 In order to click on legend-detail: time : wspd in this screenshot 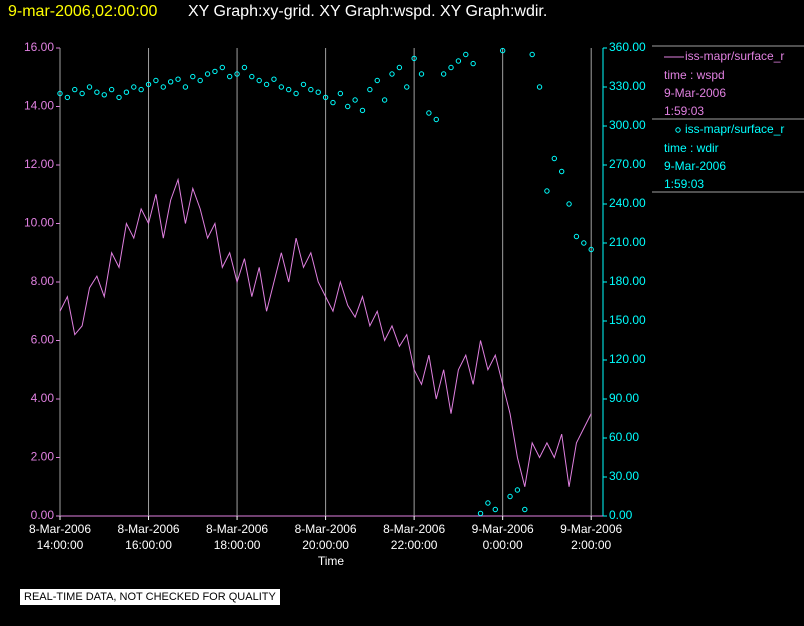, I will do `click(694, 75)`.